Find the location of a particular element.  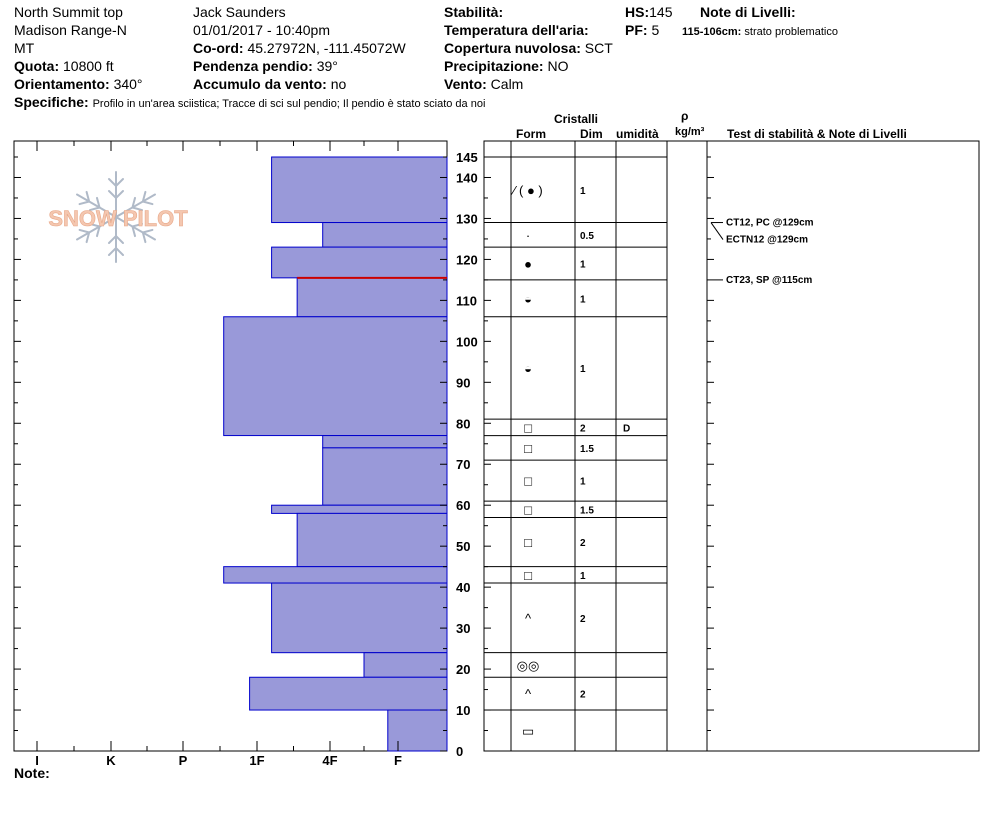

elevation: Quota: 10800 ft is located at coordinates (64, 66).